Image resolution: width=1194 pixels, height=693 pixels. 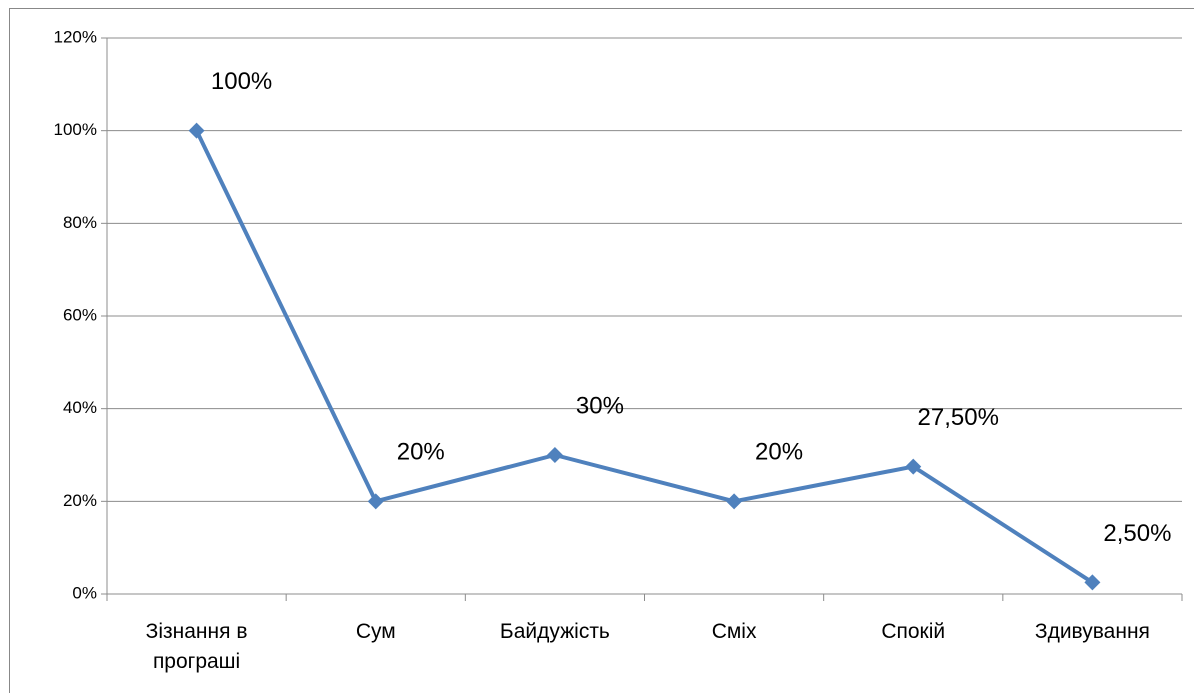 I want to click on x-tick-label: Сміх, so click(x=734, y=631).